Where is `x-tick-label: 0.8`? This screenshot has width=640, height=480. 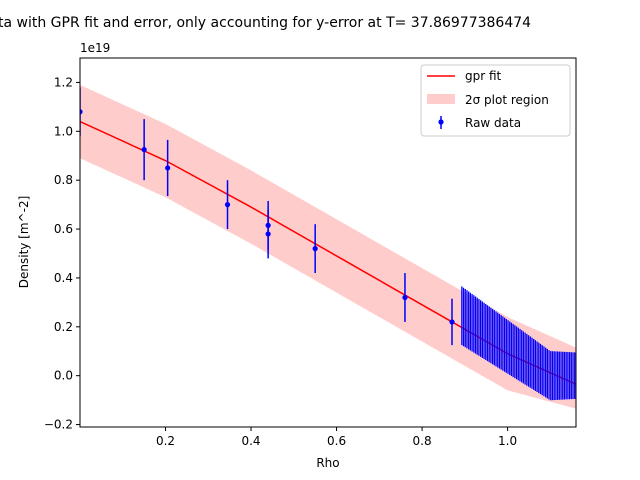 x-tick-label: 0.8 is located at coordinates (422, 441).